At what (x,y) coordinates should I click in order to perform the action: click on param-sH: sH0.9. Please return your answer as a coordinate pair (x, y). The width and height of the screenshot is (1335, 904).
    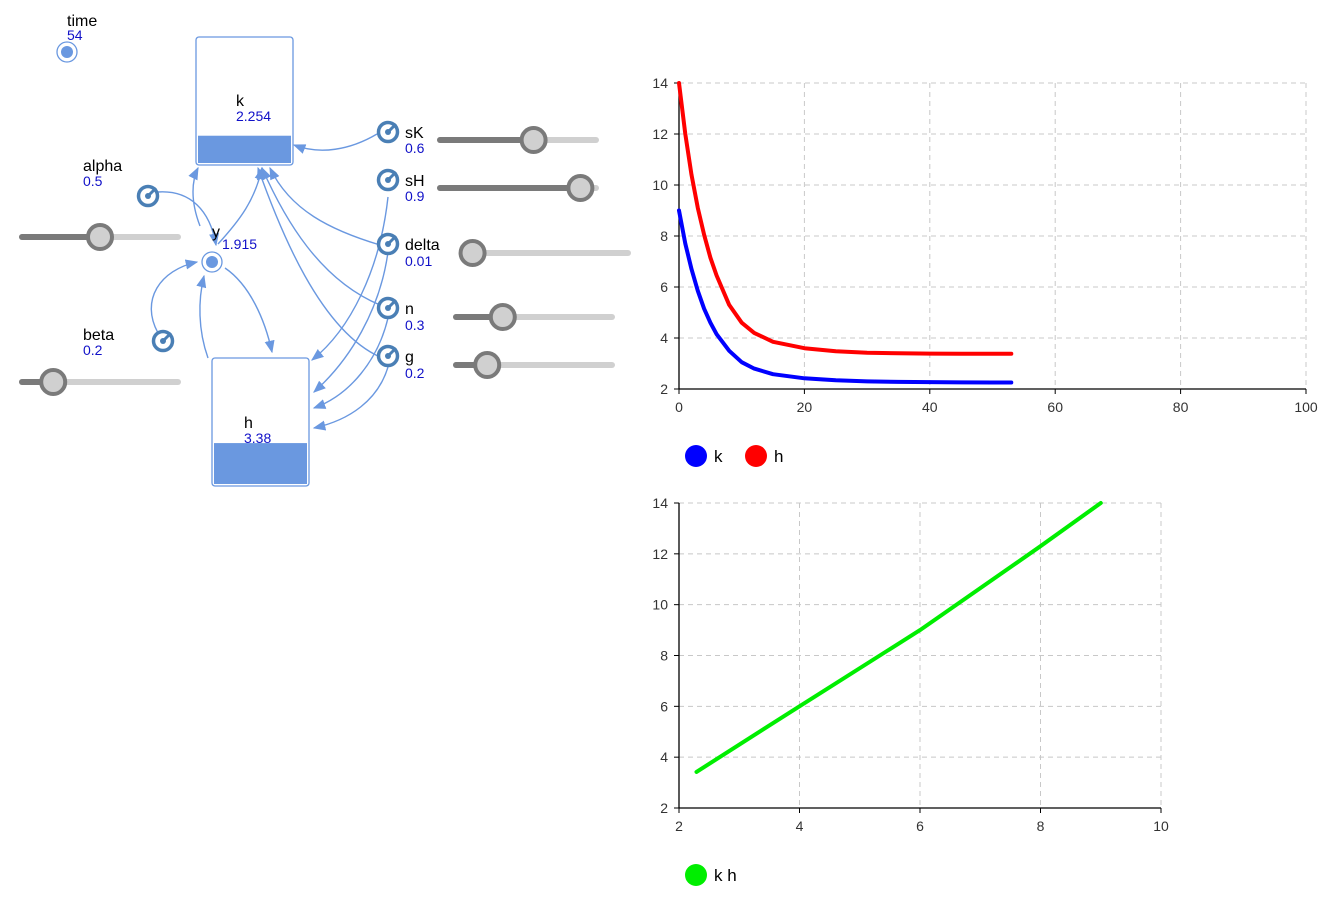
    Looking at the image, I should click on (487, 186).